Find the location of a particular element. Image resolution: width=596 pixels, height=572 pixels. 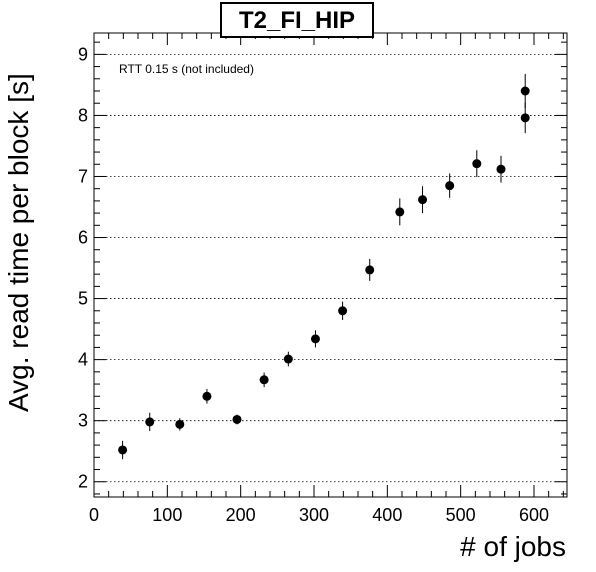

x-tick-label: 200 is located at coordinates (241, 515).